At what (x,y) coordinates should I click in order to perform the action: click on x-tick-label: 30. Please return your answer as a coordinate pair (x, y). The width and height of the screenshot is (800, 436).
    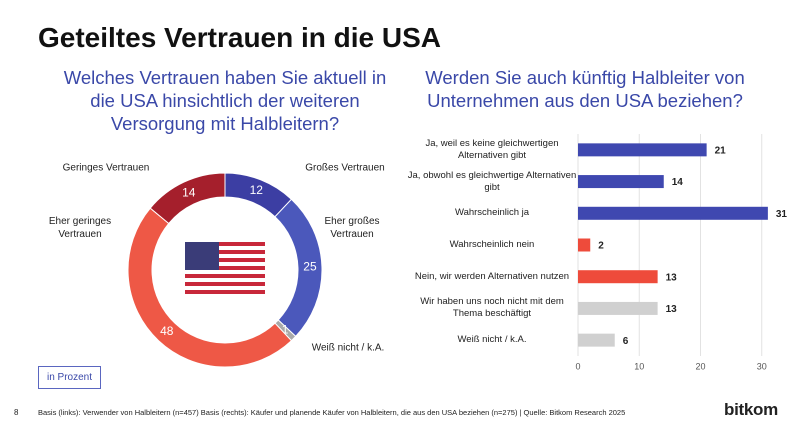
    Looking at the image, I should click on (762, 366).